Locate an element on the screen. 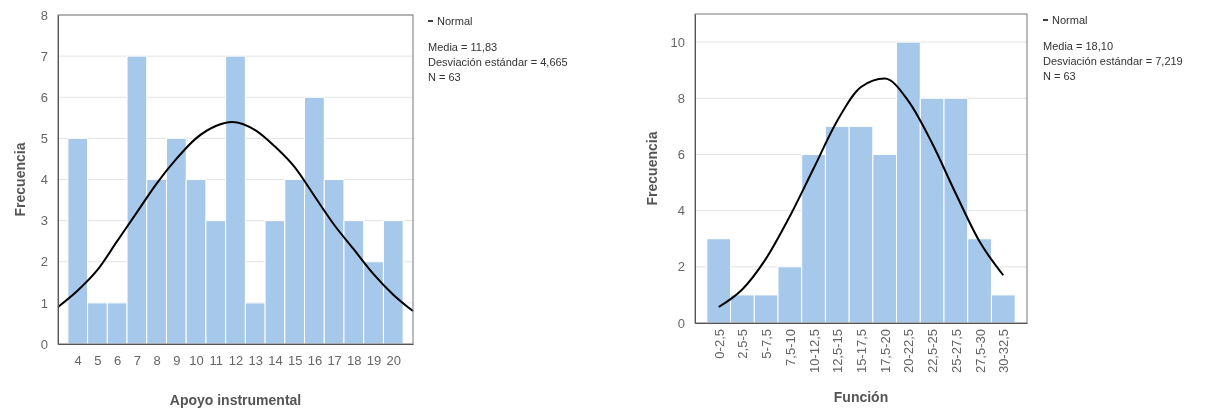 The image size is (1216, 414). text: Media = 11,83 is located at coordinates (463, 46).